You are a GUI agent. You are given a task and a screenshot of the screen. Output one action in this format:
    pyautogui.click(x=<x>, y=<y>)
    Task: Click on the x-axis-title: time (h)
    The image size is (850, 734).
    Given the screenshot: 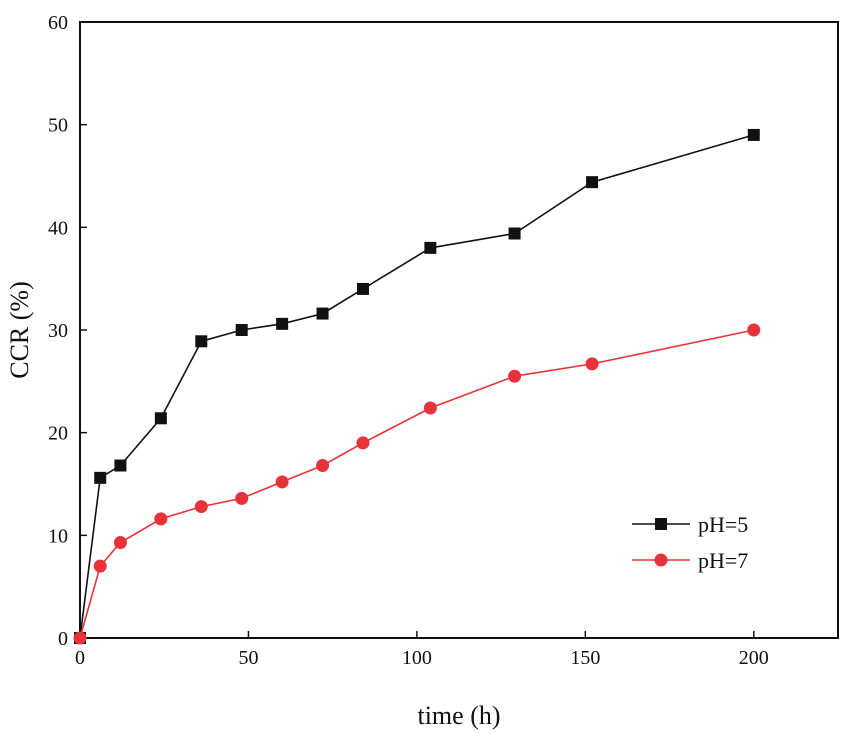 What is the action you would take?
    pyautogui.click(x=458, y=715)
    